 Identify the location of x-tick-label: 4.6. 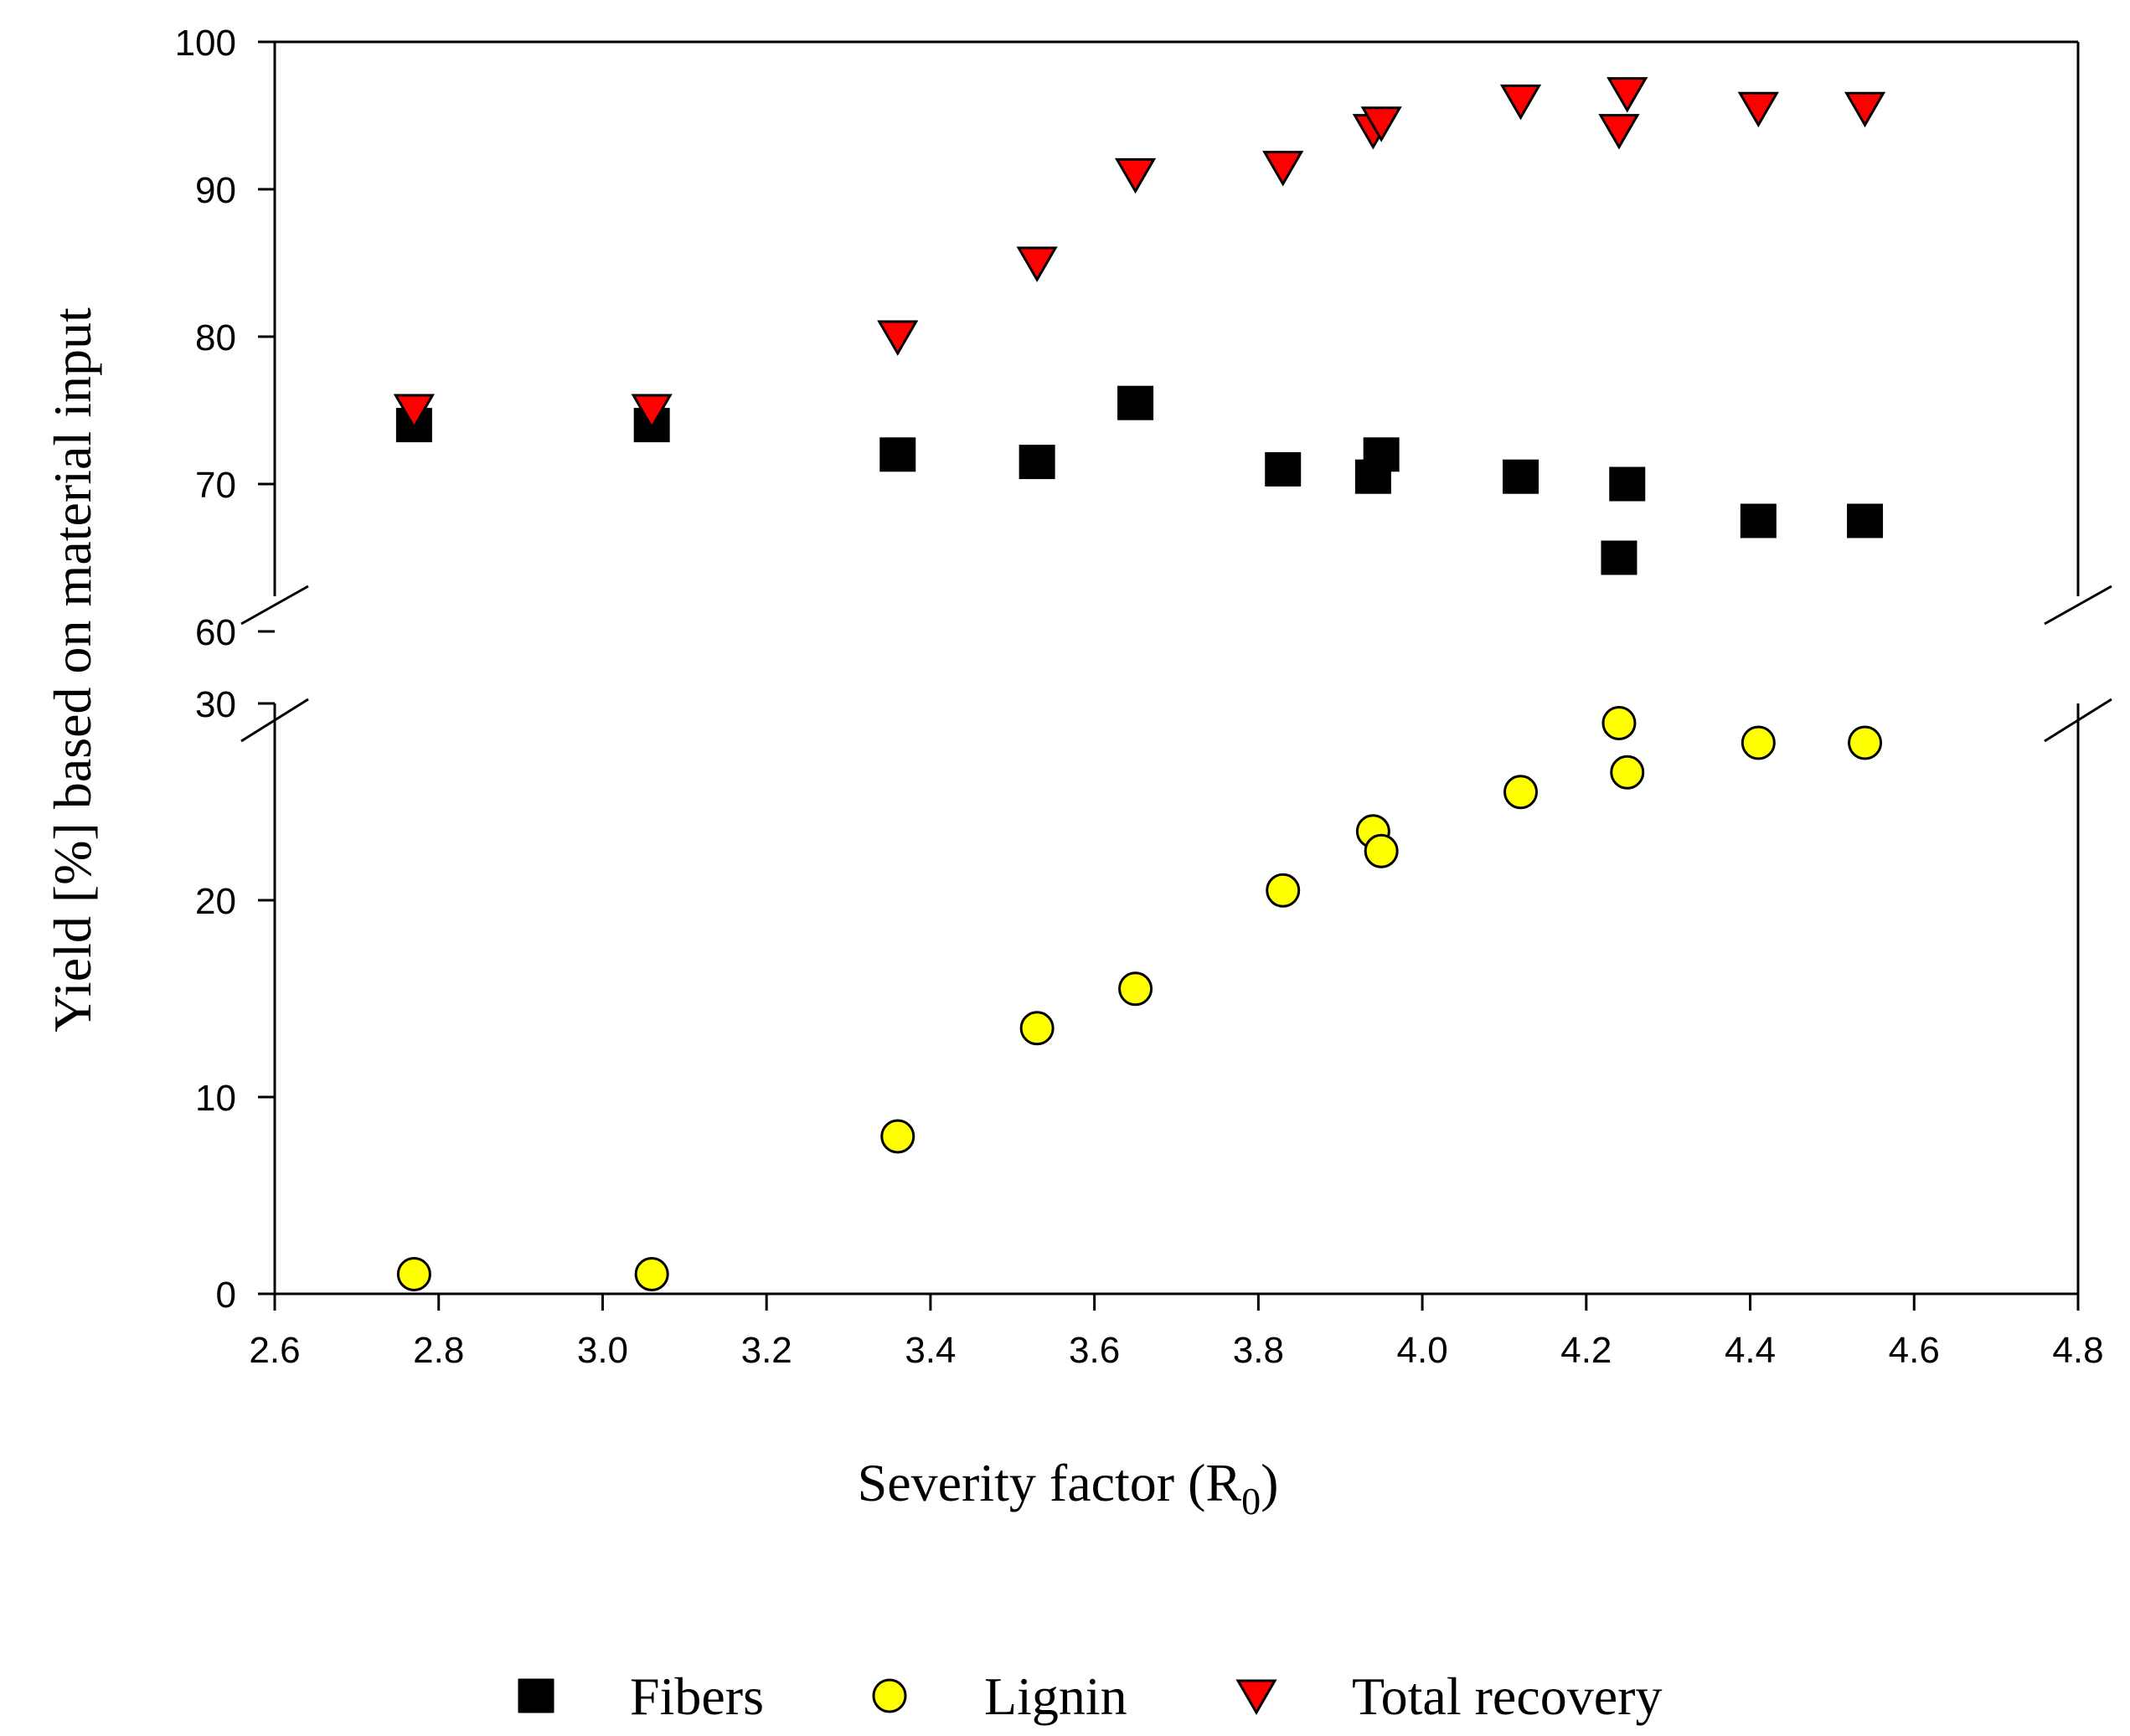
(1914, 1350).